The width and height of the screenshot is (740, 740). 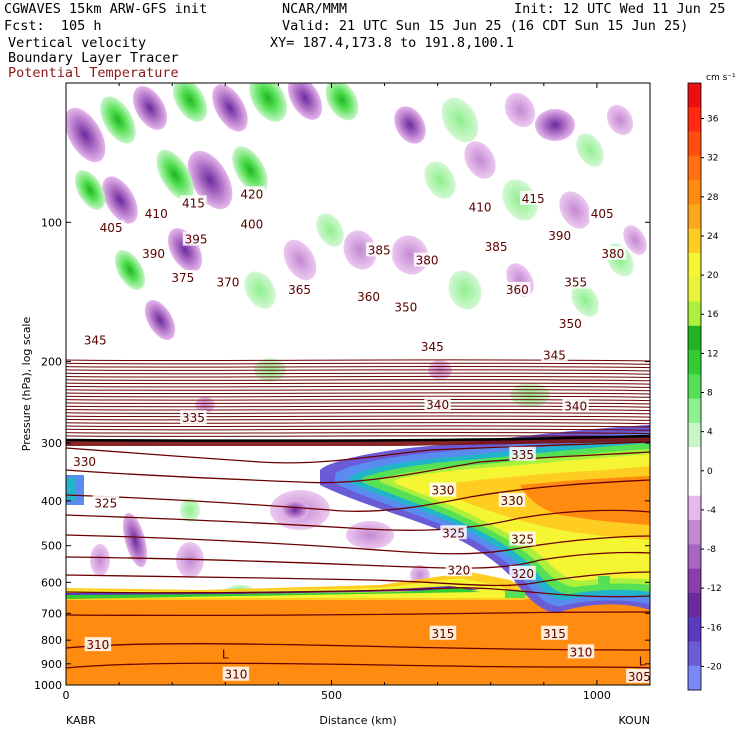 I want to click on theta-label: 315, so click(x=554, y=634).